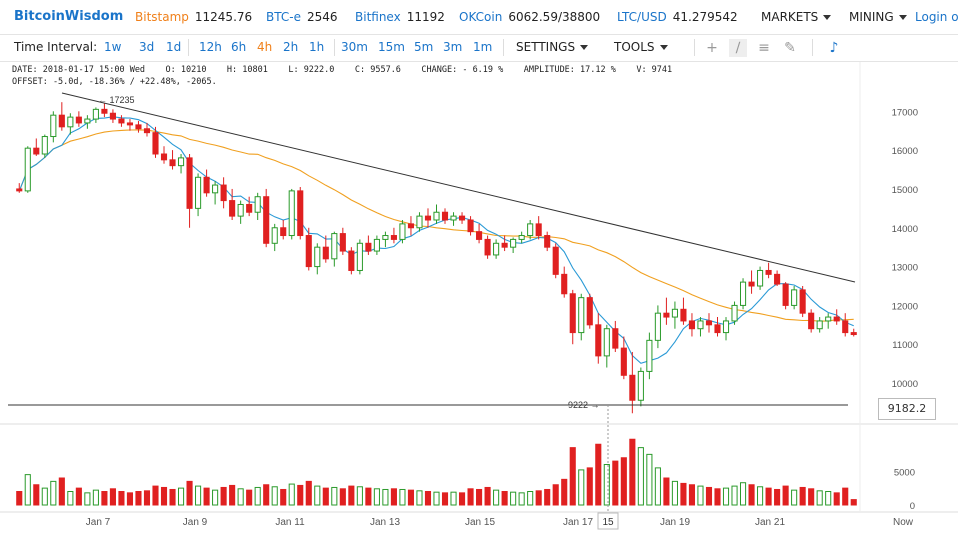 The width and height of the screenshot is (958, 537). I want to click on interval-4h: 4h, so click(265, 47).